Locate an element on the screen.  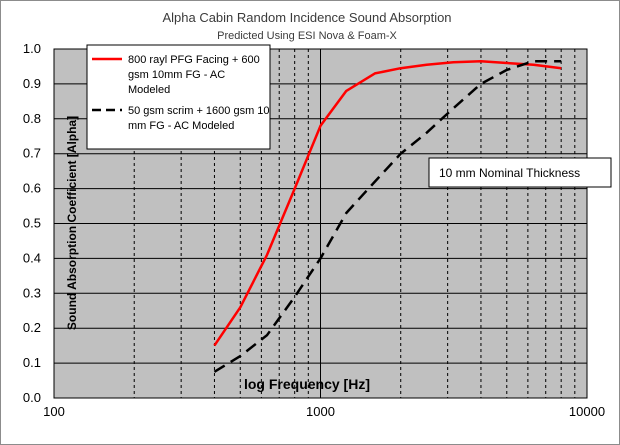
annotation-text: 10 mm Nominal Thickness is located at coordinates (509, 173).